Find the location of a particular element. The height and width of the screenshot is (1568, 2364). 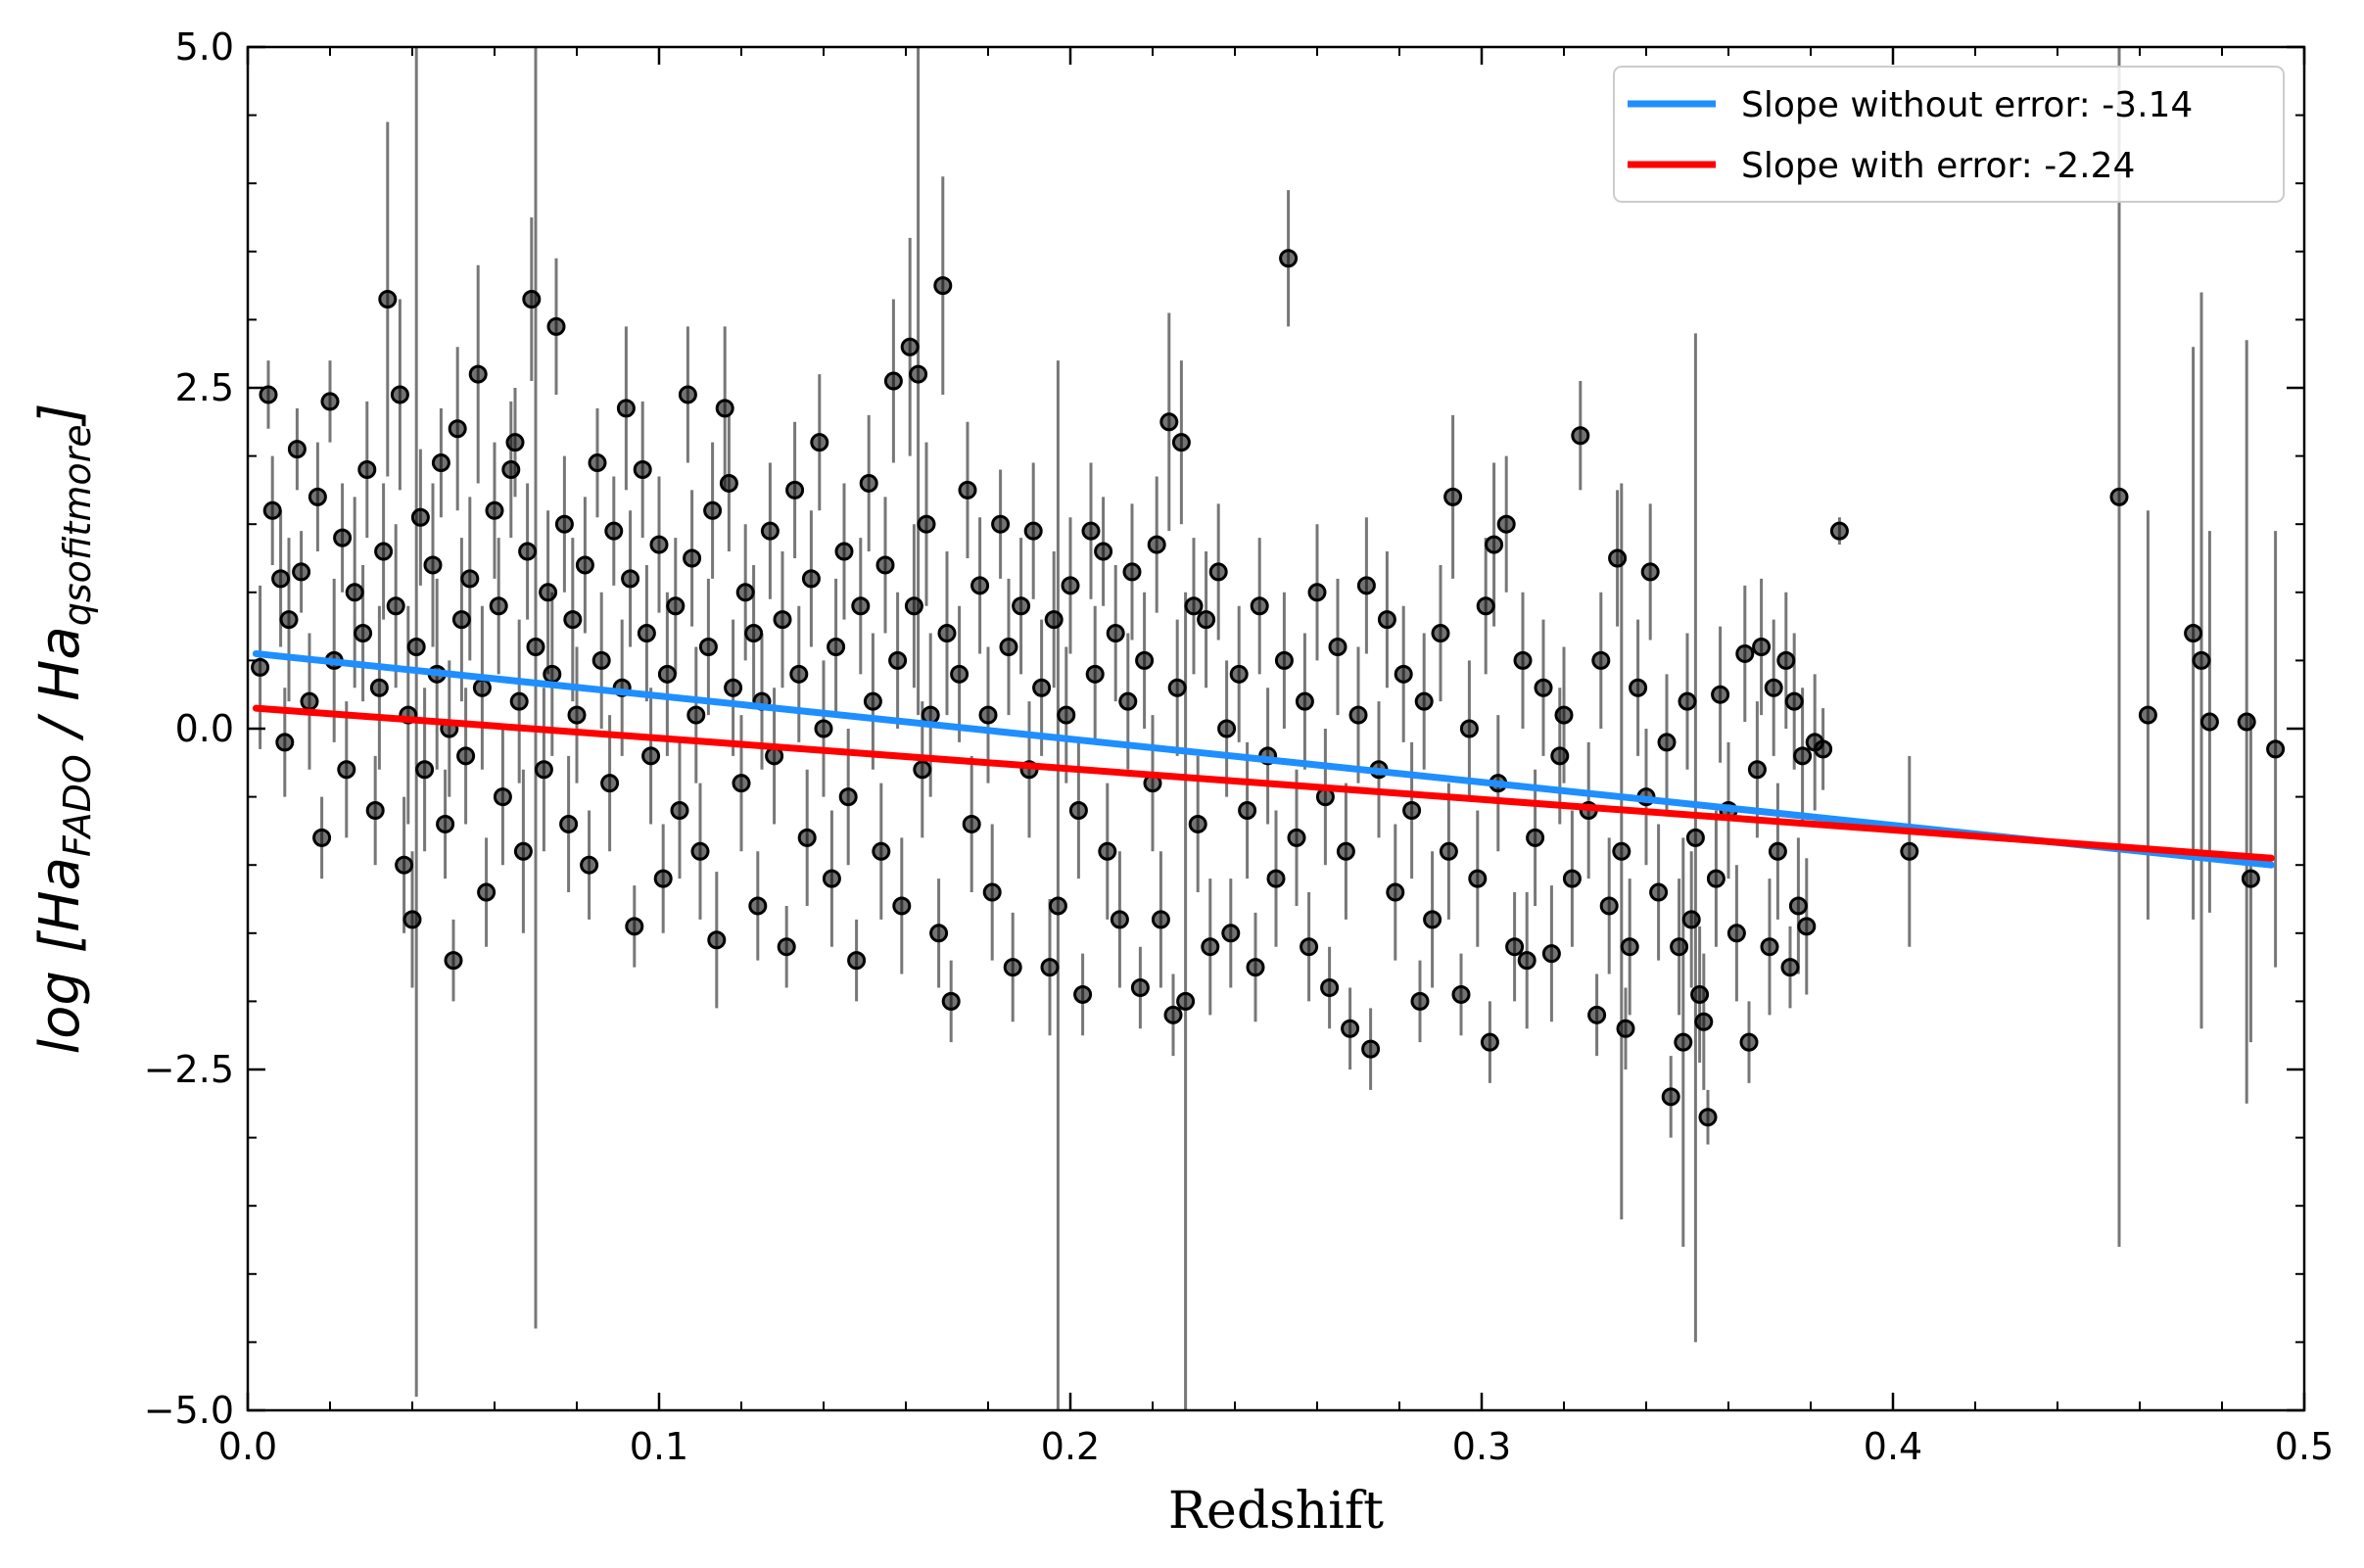

legend-label-0: Slope without error: -3.14 is located at coordinates (1967, 105).